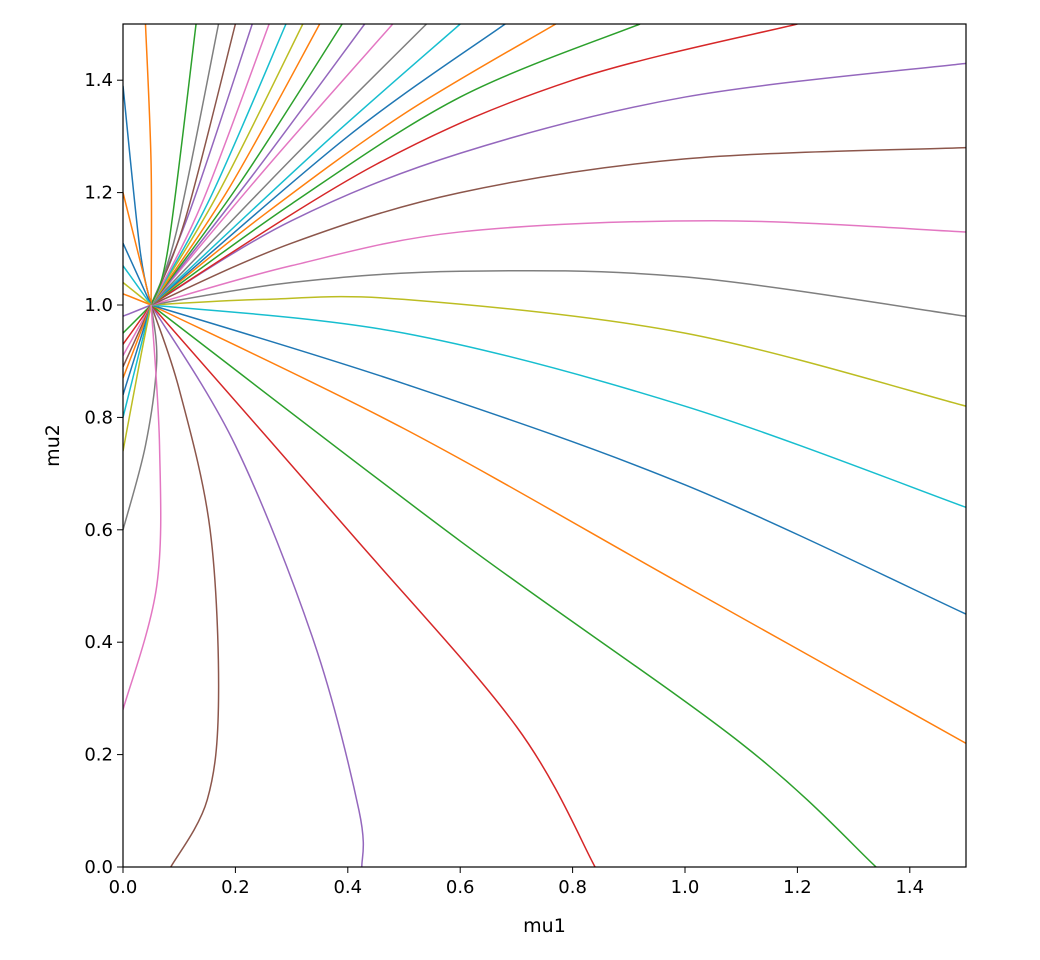  Describe the element at coordinates (98, 305) in the screenshot. I see `y-tick-label: 1.0` at that location.